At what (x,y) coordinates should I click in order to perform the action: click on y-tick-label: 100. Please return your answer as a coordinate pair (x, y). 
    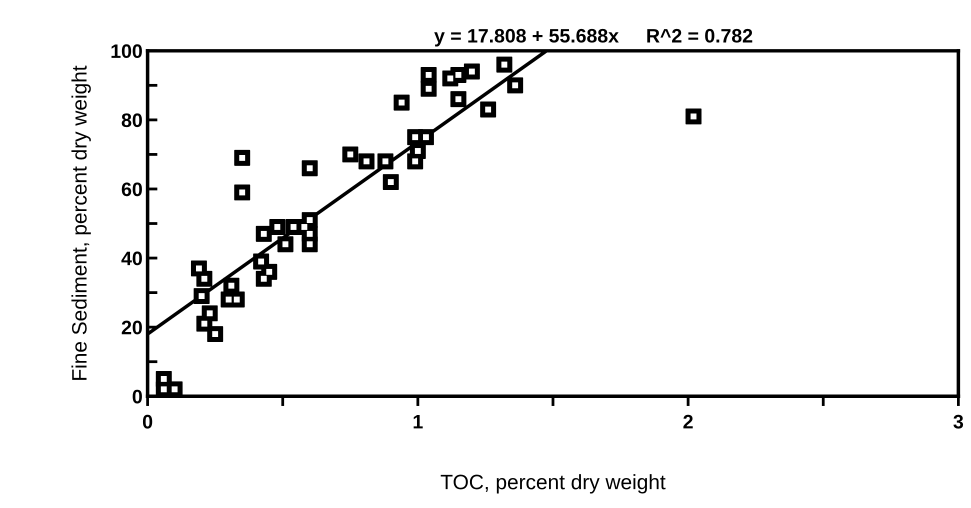
    Looking at the image, I should click on (127, 51).